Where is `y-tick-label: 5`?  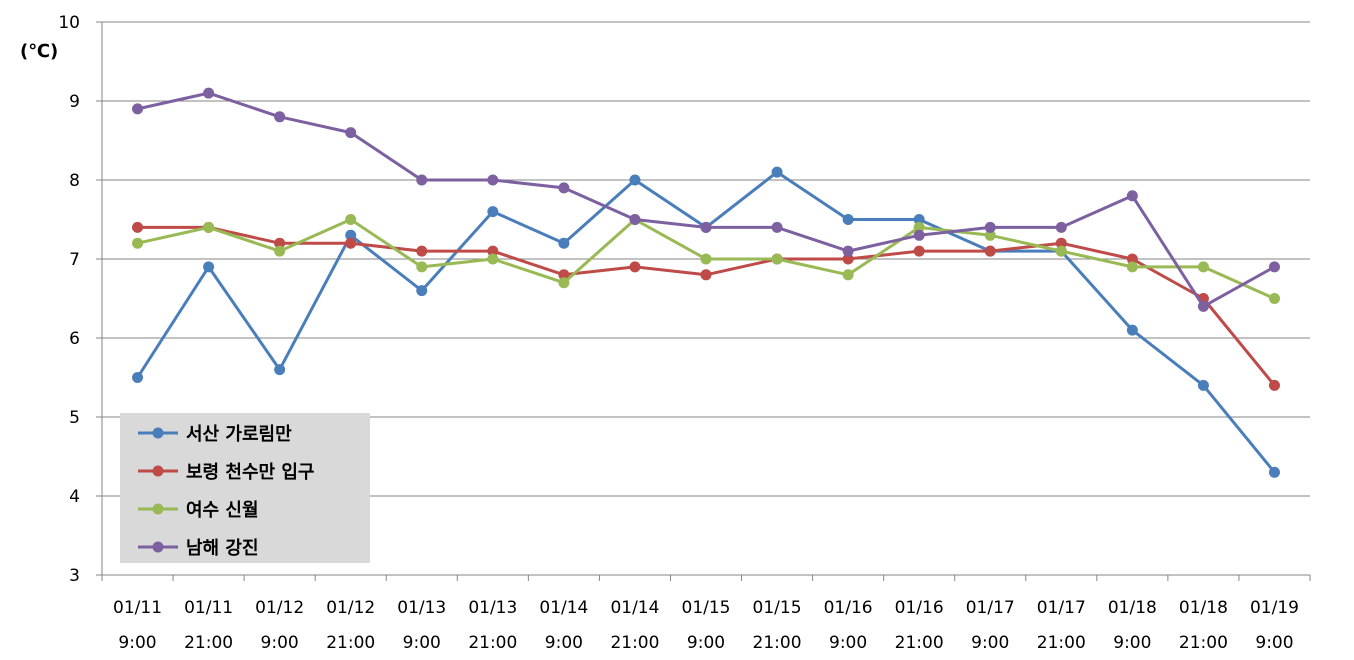
y-tick-label: 5 is located at coordinates (74, 418).